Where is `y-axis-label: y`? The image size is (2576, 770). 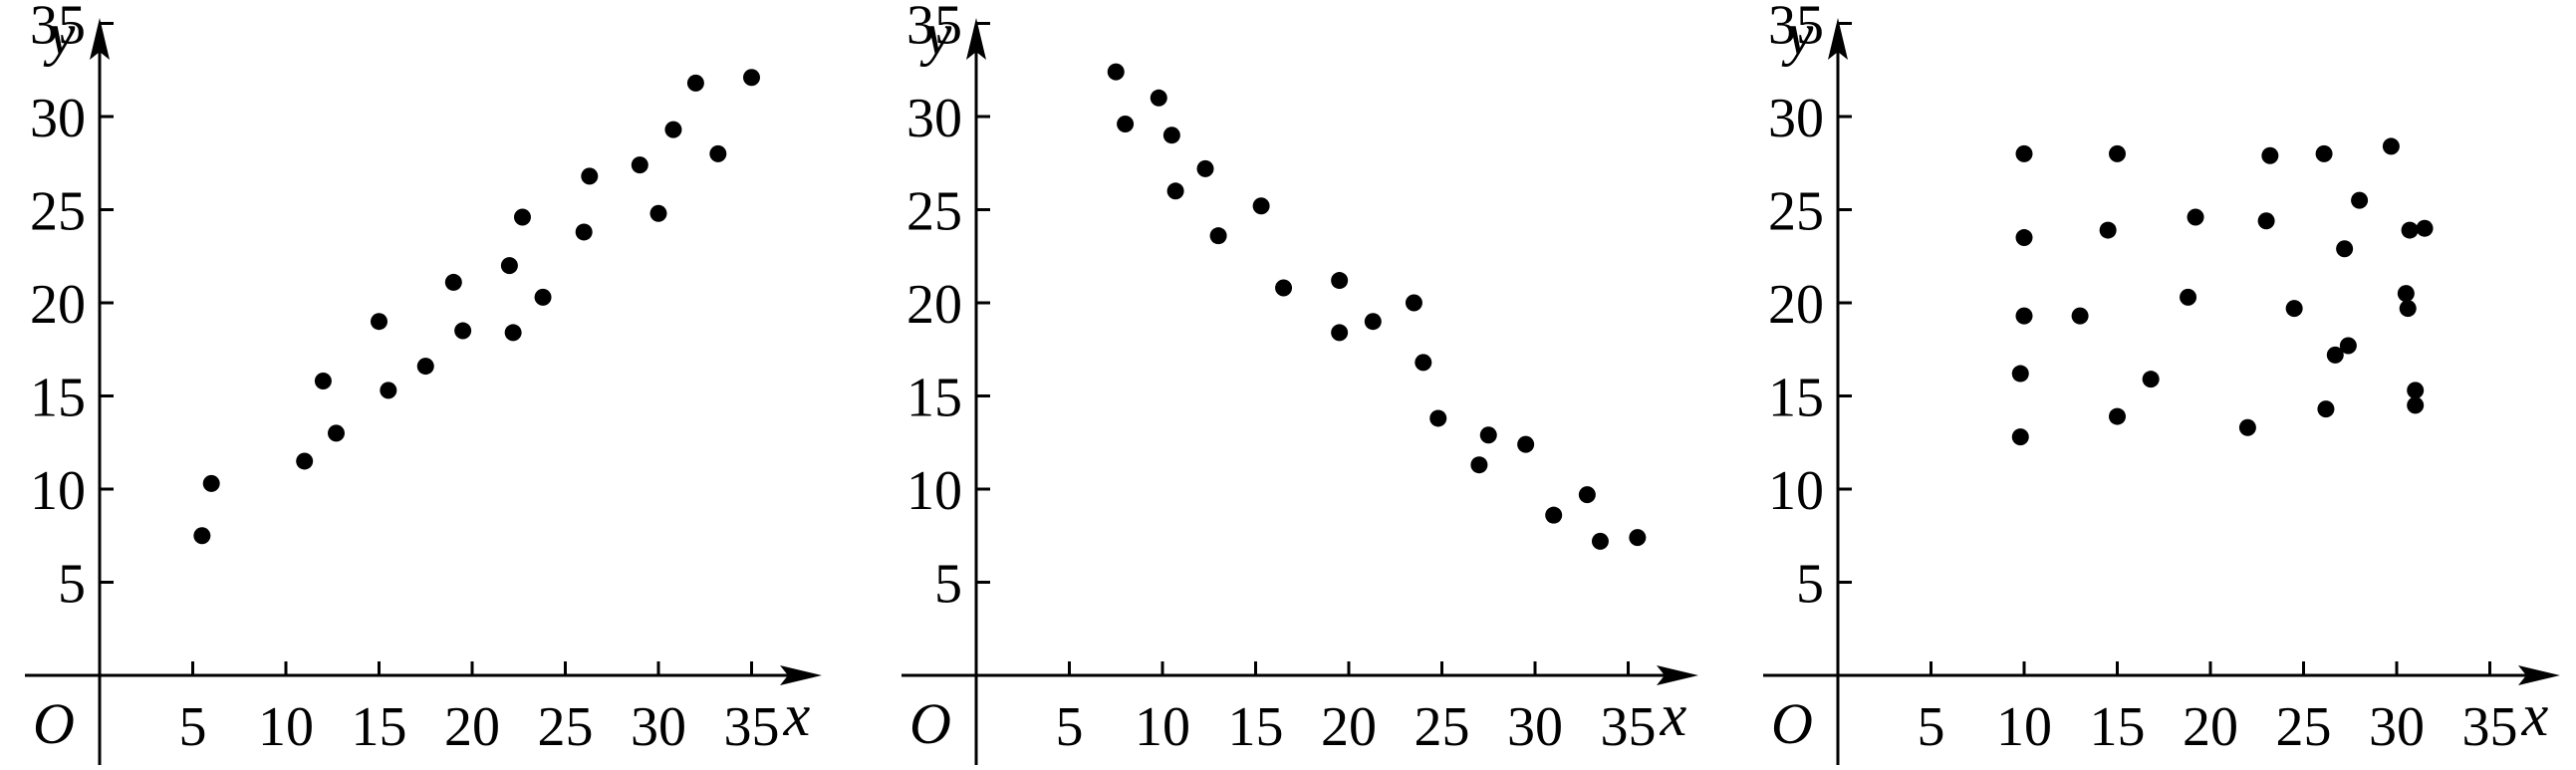 y-axis-label: y is located at coordinates (1797, 34).